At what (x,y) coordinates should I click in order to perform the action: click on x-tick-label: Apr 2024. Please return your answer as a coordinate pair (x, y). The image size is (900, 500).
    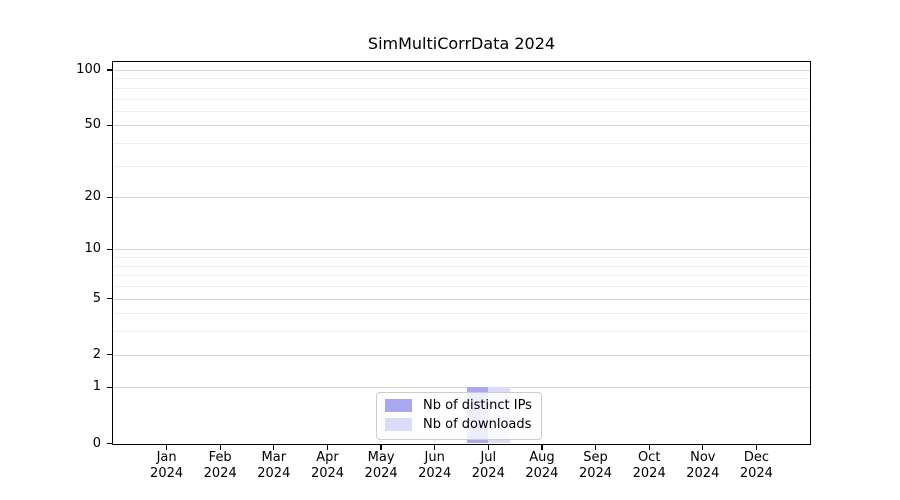
    Looking at the image, I should click on (327, 465).